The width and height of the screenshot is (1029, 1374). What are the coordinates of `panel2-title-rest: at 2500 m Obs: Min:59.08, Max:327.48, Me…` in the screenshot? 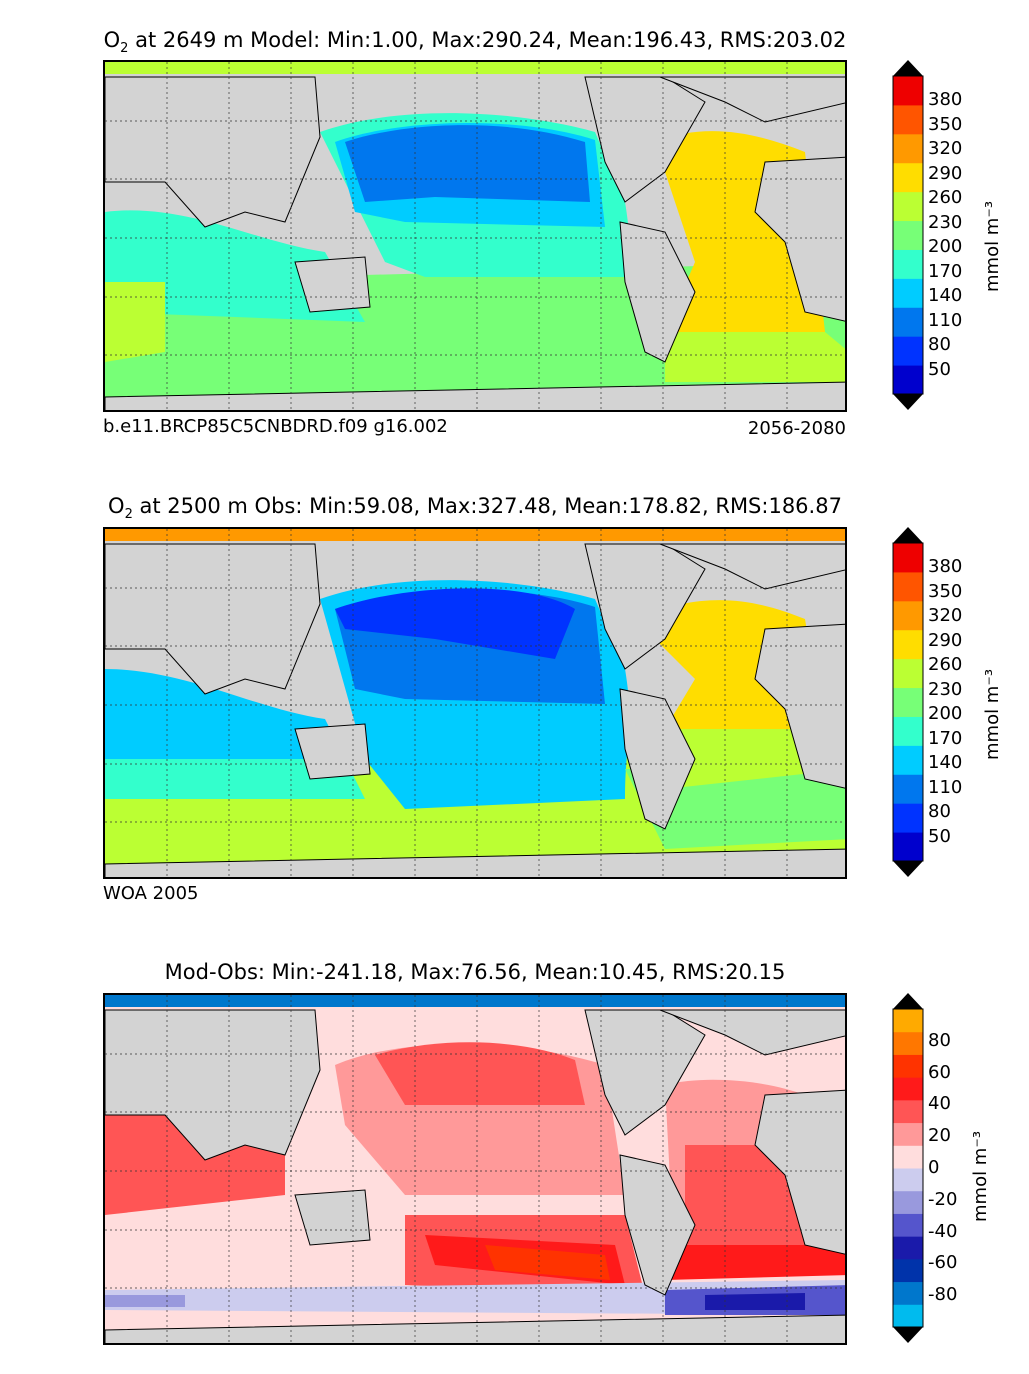 It's located at (487, 506).